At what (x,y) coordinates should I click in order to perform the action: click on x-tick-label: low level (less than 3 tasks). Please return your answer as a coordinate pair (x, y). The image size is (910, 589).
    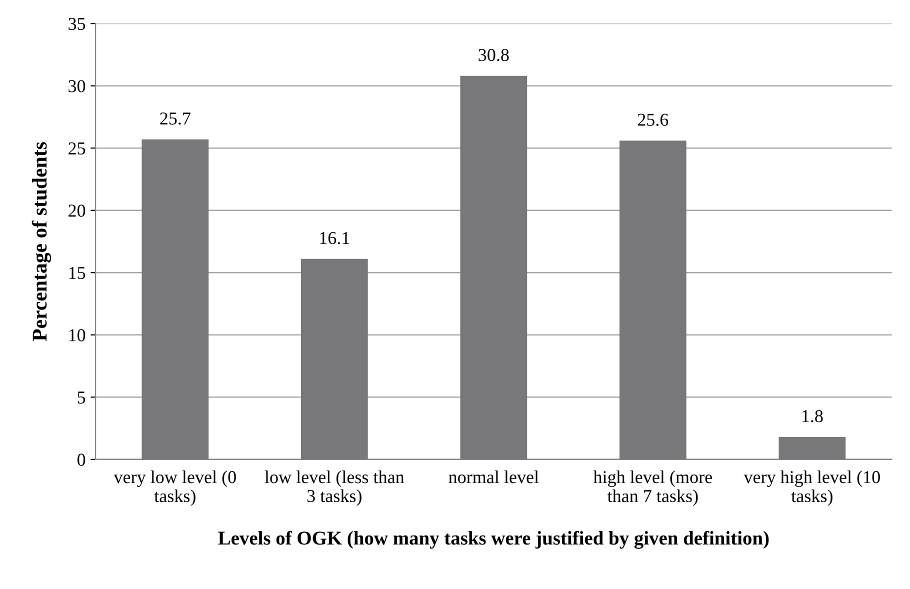
    Looking at the image, I should click on (334, 488).